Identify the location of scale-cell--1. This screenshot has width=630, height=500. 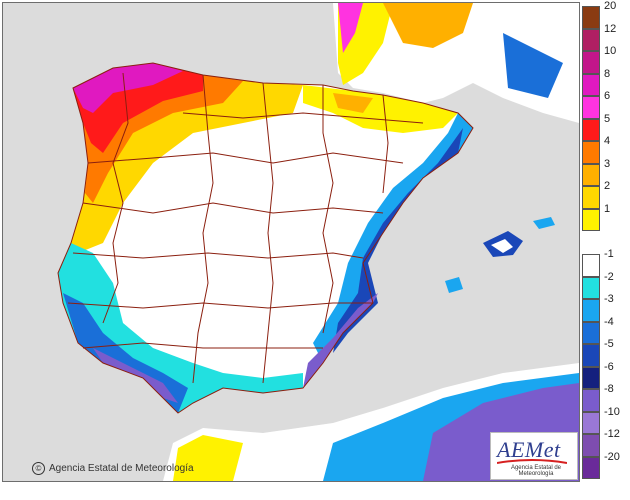
(591, 265).